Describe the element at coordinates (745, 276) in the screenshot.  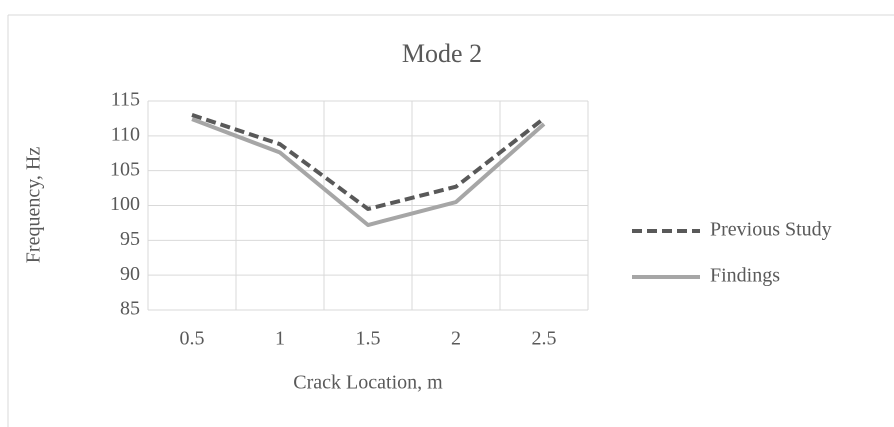
I see `legend-label: Findings` at that location.